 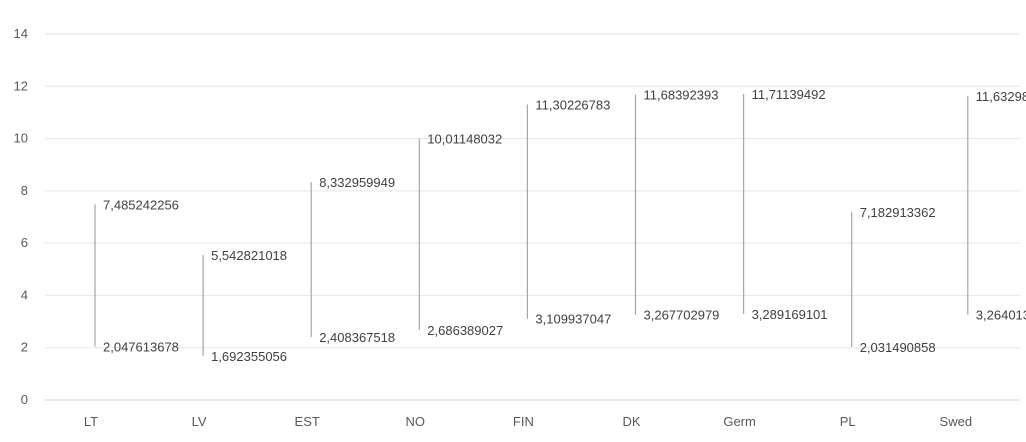 What do you see at coordinates (1001, 315) in the screenshot?
I see `data-label-low: 3,264013182` at bounding box center [1001, 315].